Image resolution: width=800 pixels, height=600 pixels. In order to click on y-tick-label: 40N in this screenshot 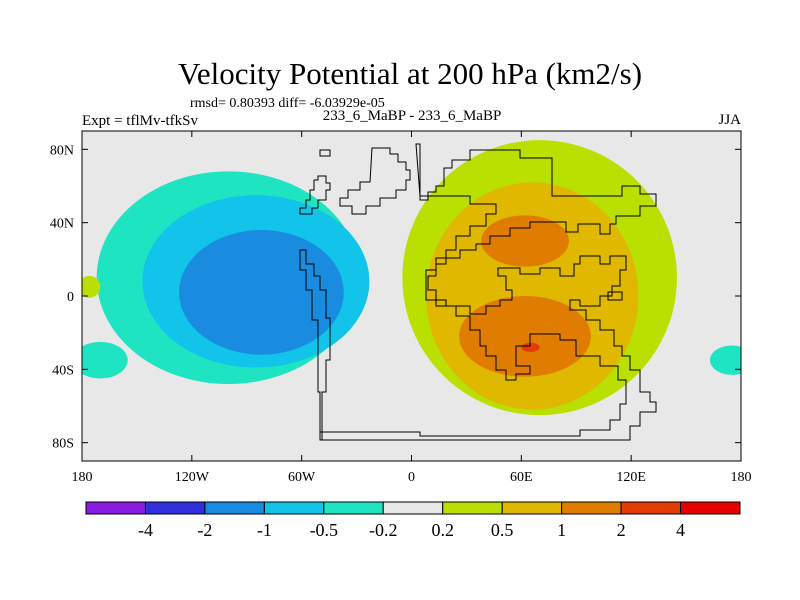, I will do `click(62, 224)`.